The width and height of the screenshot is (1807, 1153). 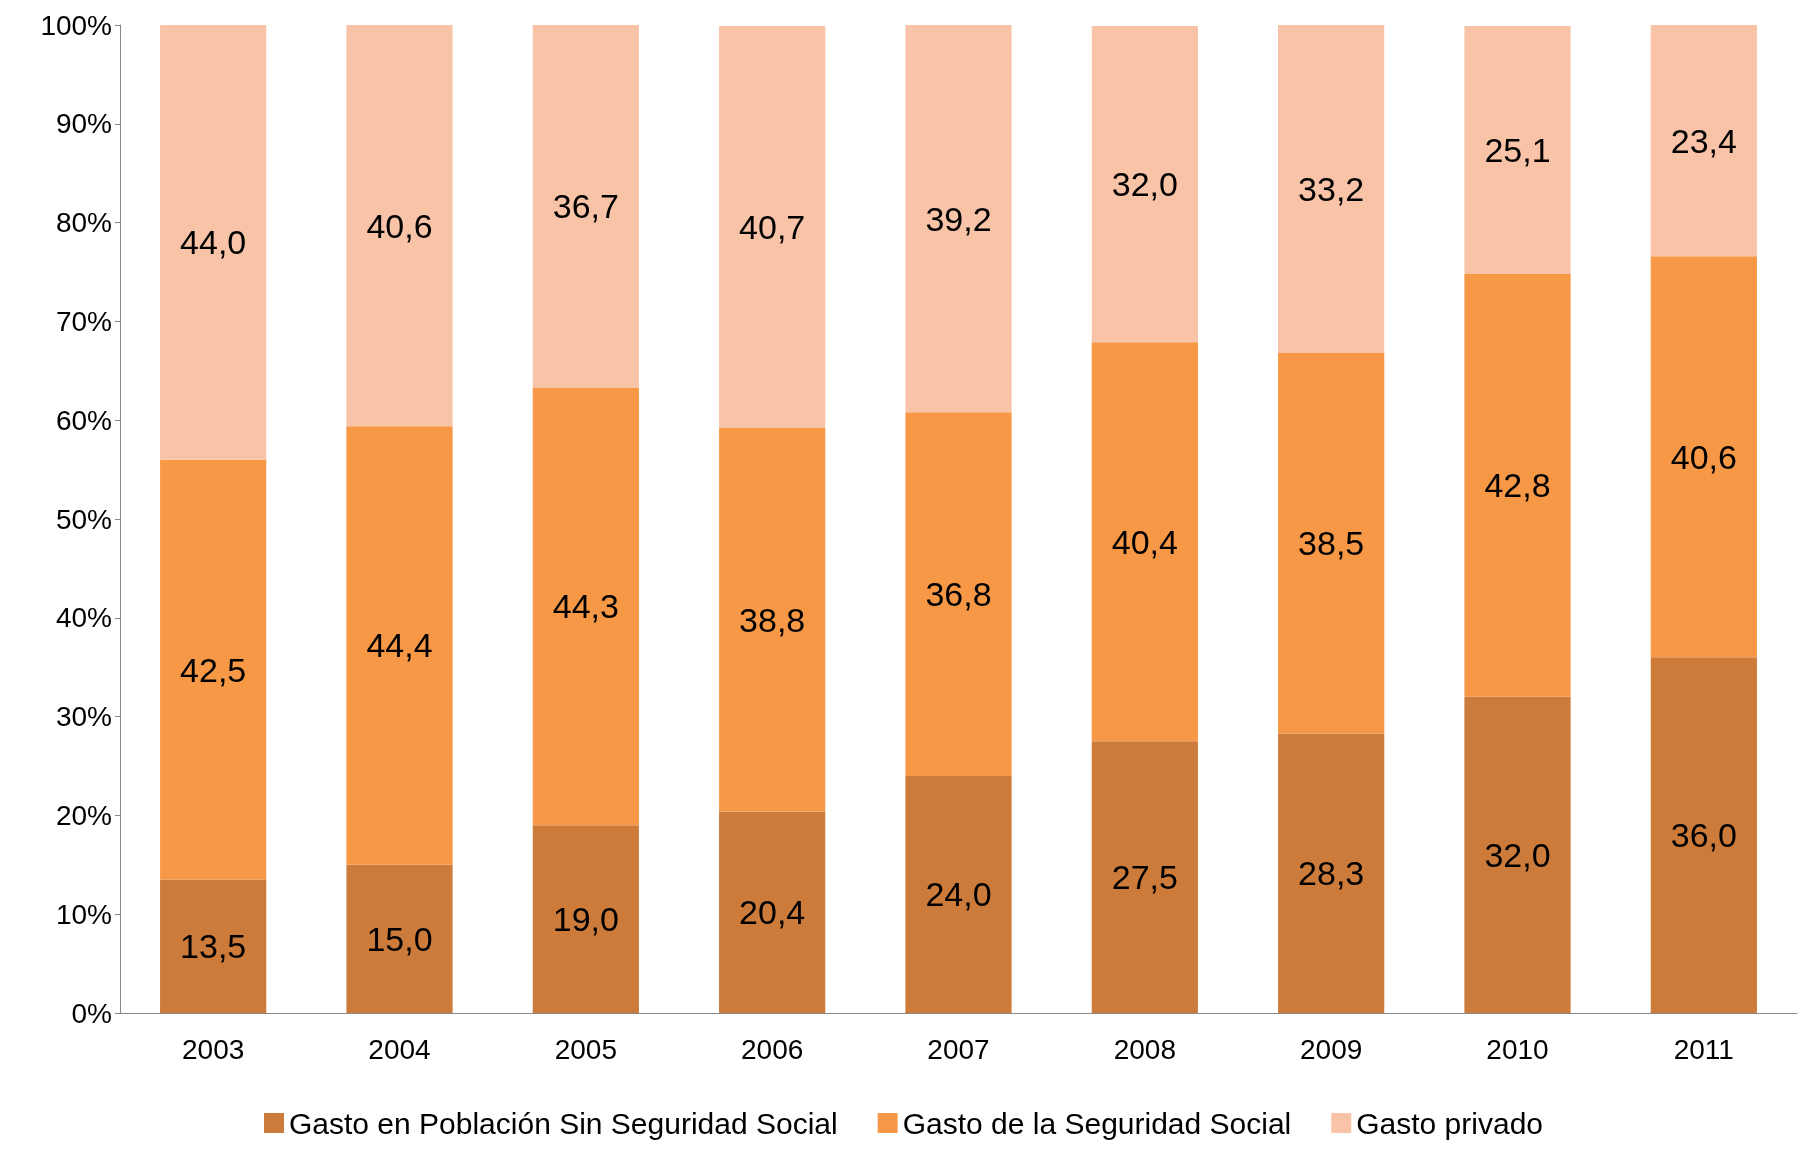 I want to click on data-label: 24,0, so click(x=958, y=894).